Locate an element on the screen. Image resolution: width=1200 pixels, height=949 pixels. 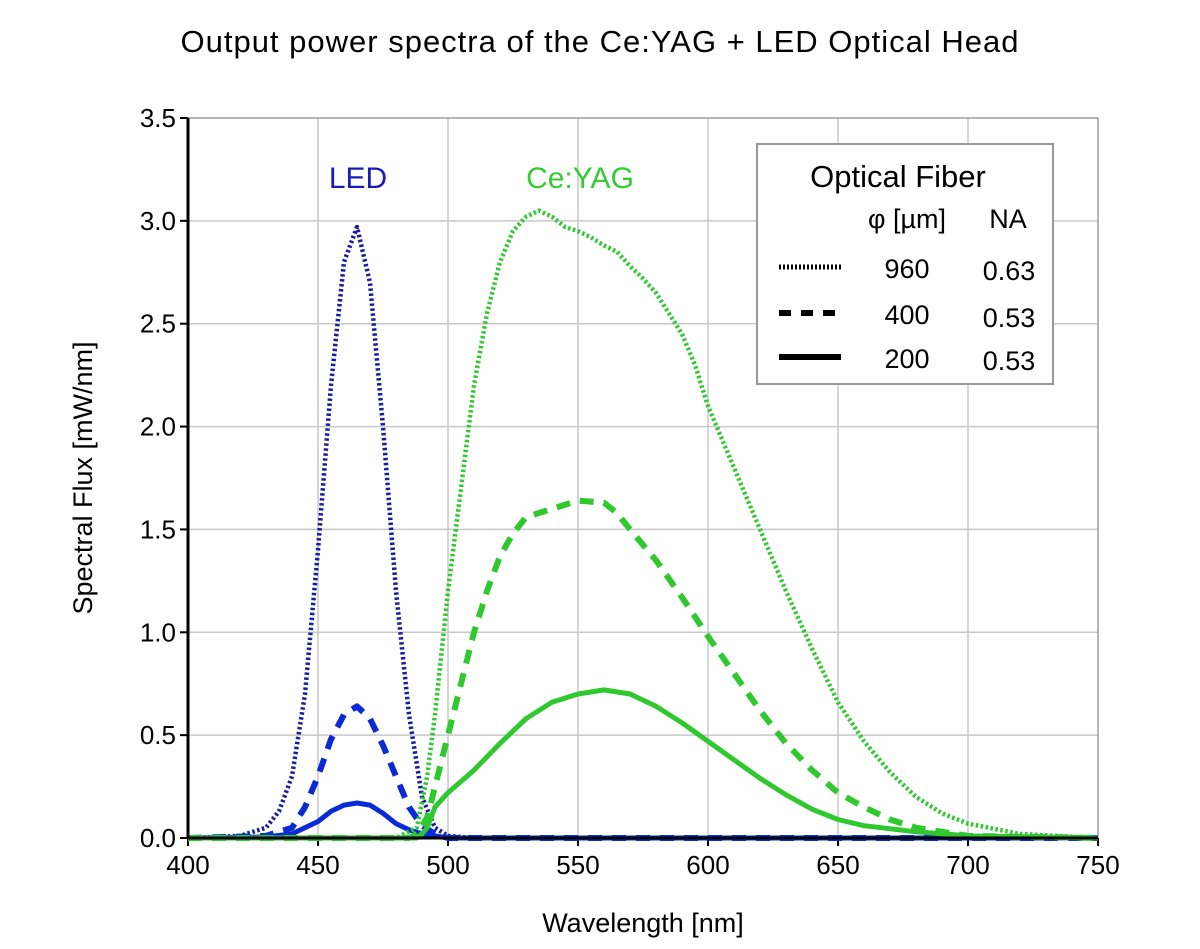
legend-title: Optical Fiber is located at coordinates (898, 176).